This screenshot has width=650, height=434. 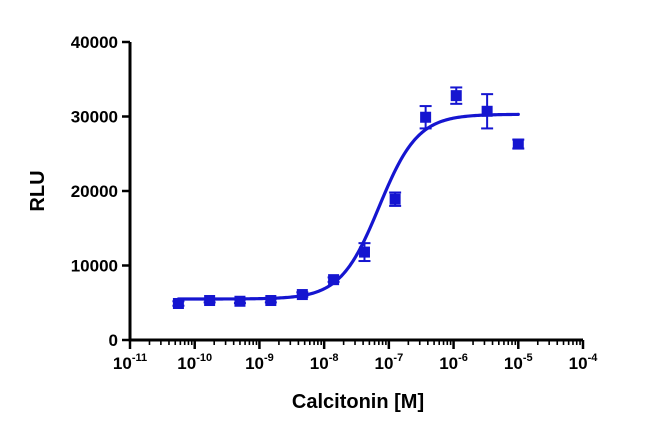 What do you see at coordinates (518, 362) in the screenshot?
I see `x-tick-label-6: 10⁻⁵` at bounding box center [518, 362].